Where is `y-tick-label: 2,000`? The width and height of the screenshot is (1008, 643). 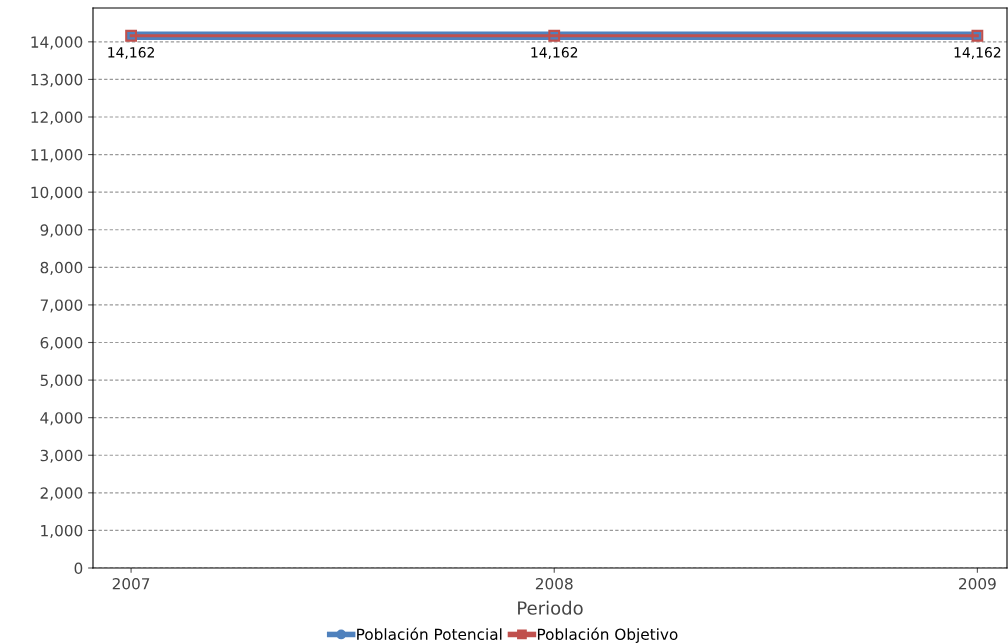 y-tick-label: 2,000 is located at coordinates (61, 494).